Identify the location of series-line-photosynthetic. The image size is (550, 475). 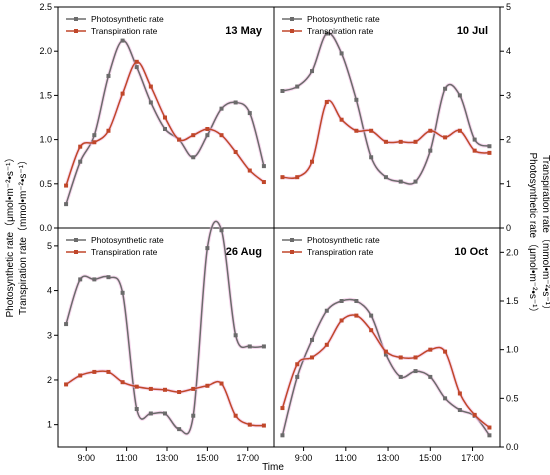
(386, 367).